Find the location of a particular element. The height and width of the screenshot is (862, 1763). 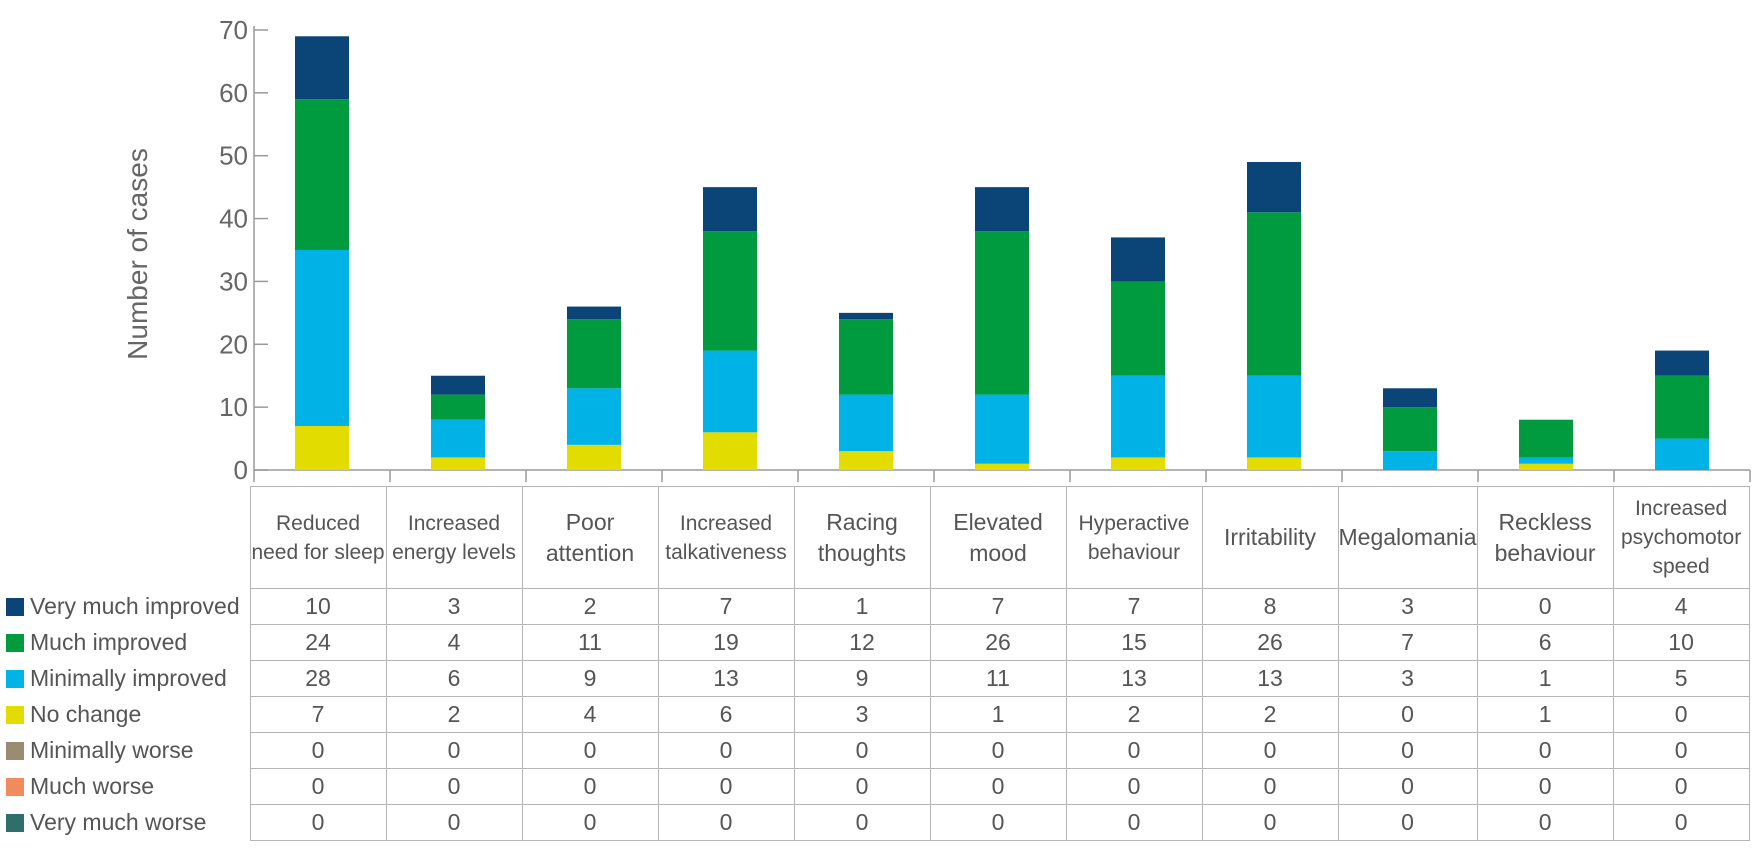

category-label: Megalomania is located at coordinates (1407, 537).